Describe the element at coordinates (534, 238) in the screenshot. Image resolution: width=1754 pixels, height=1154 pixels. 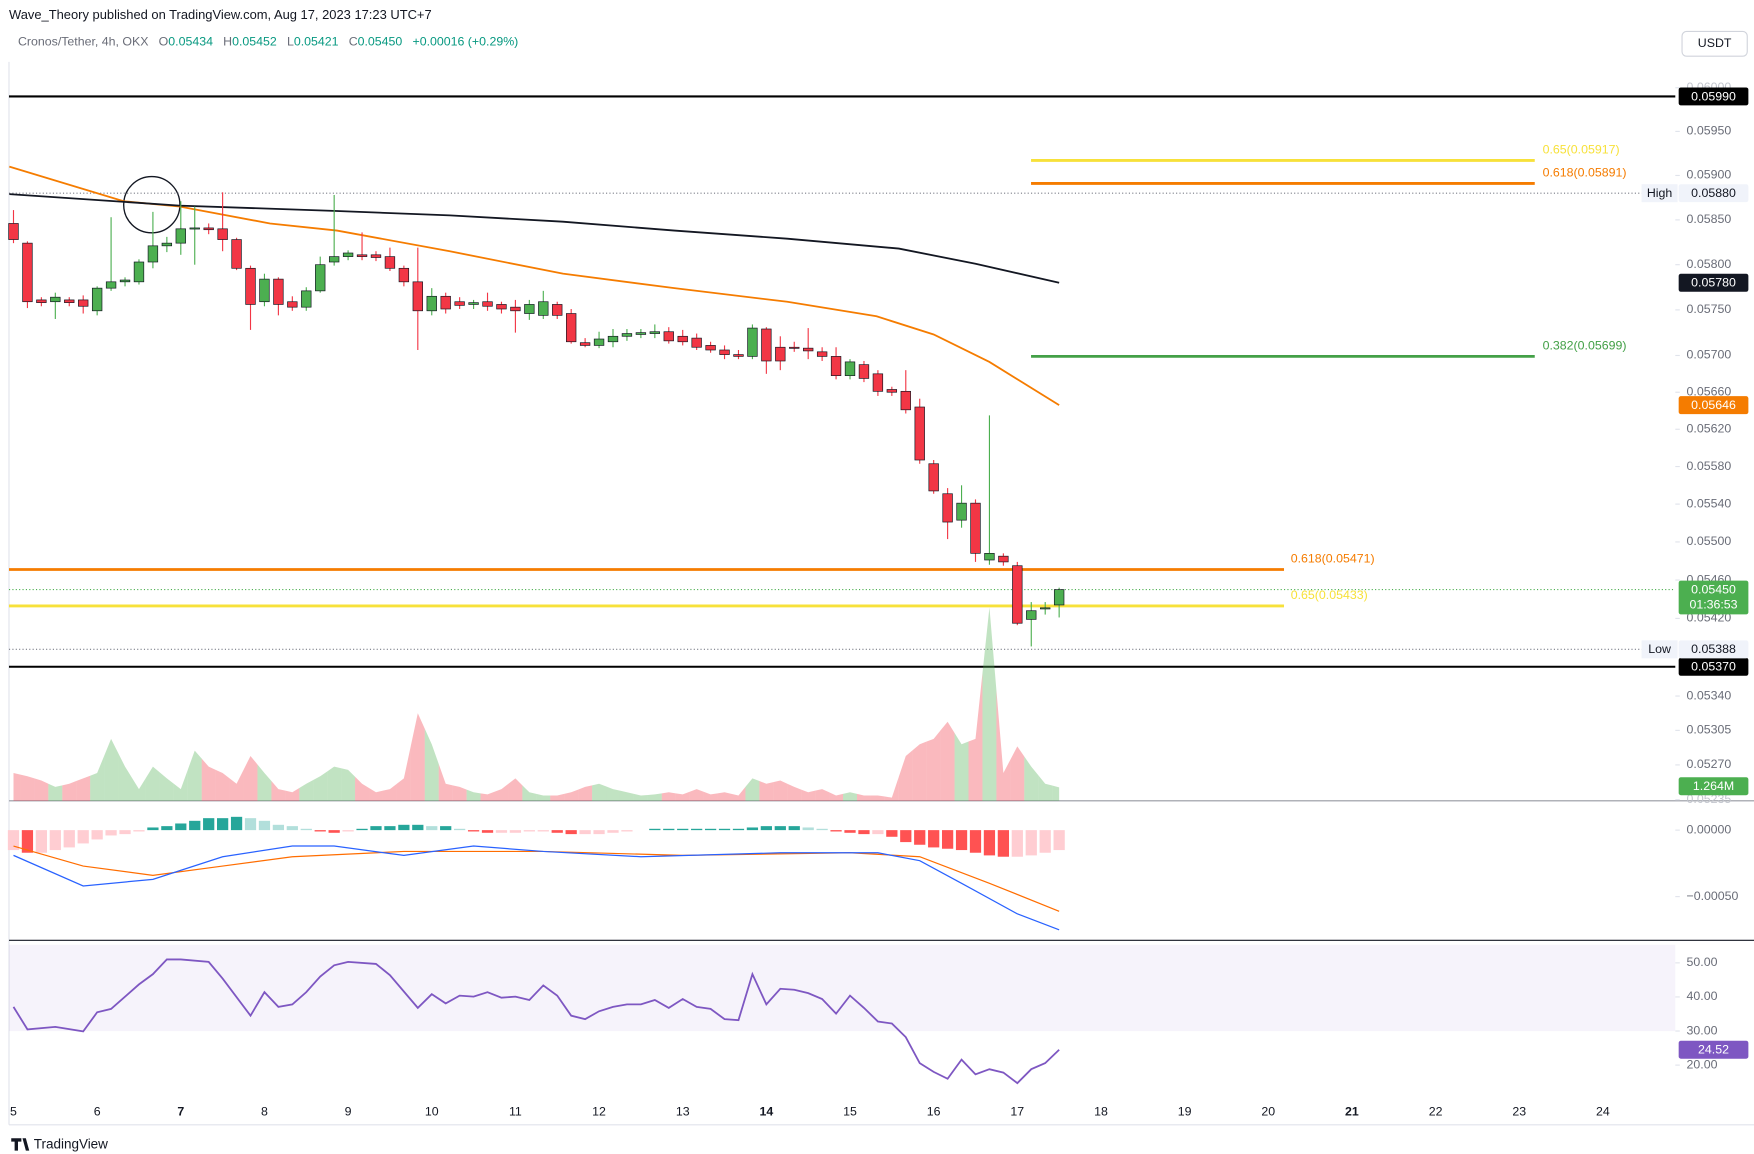
I see `moving-average` at that location.